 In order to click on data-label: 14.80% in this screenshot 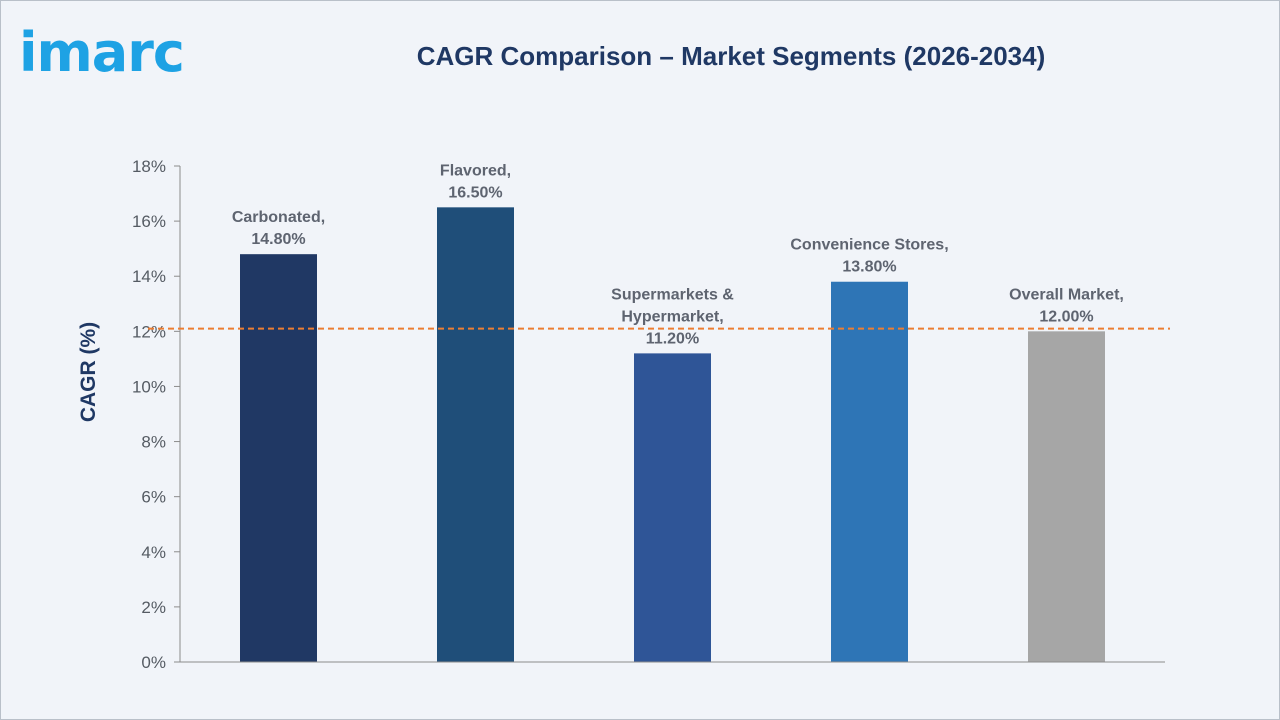, I will do `click(278, 239)`.